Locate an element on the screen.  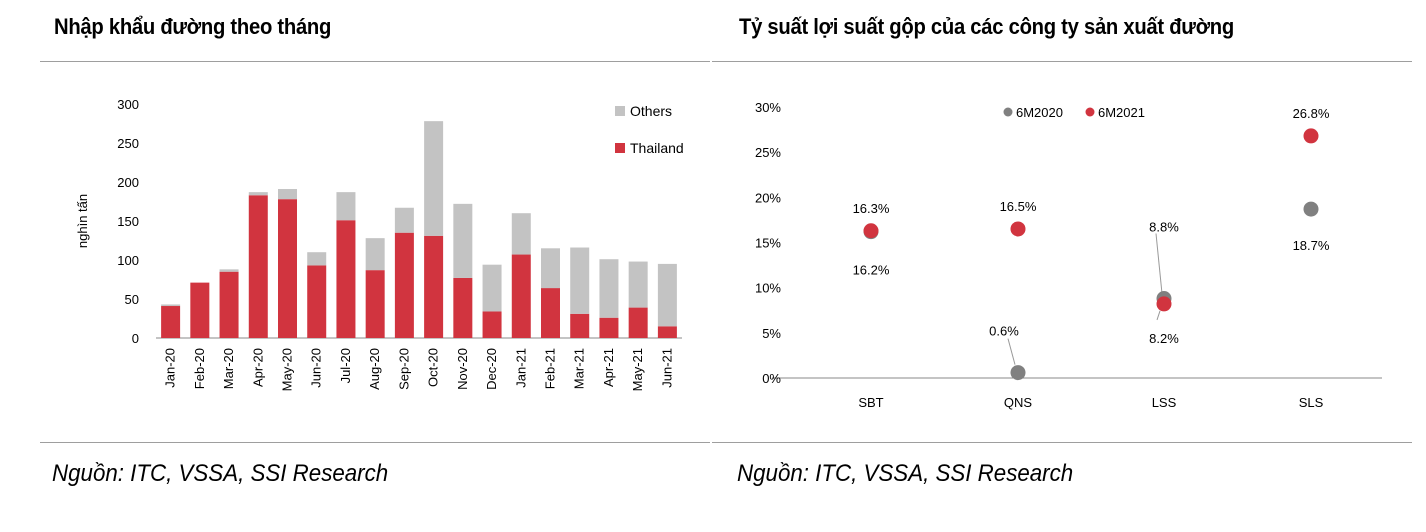
data-label: 16.3% is located at coordinates (871, 208).